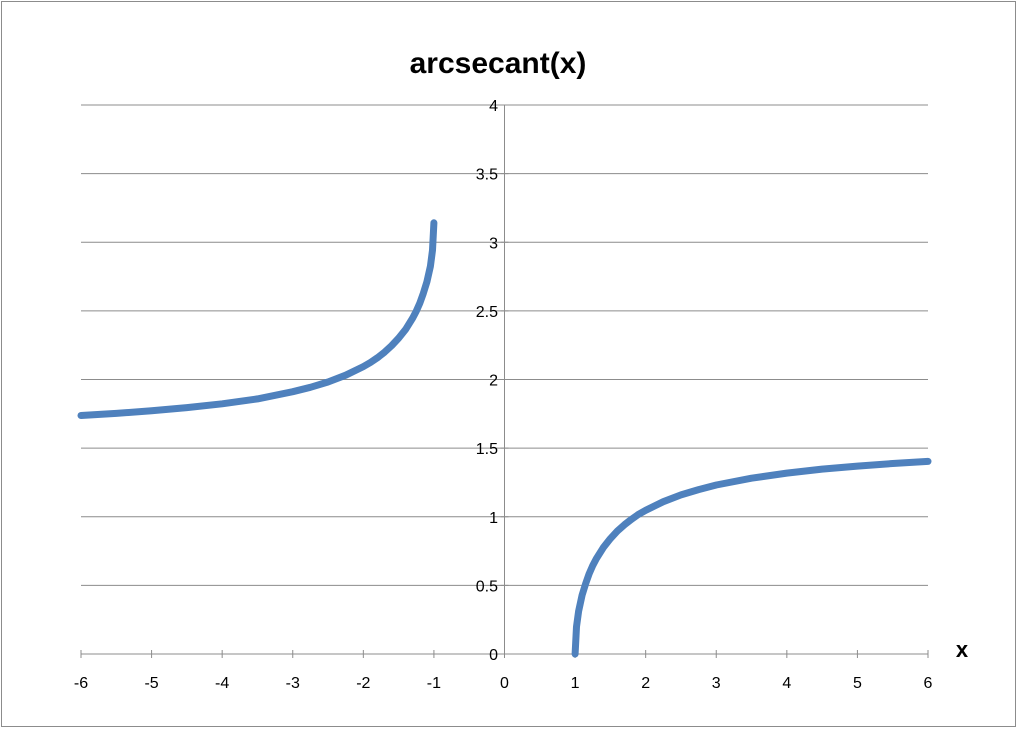 This screenshot has width=1019, height=729. Describe the element at coordinates (716, 683) in the screenshot. I see `x-tick-label: 3` at that location.